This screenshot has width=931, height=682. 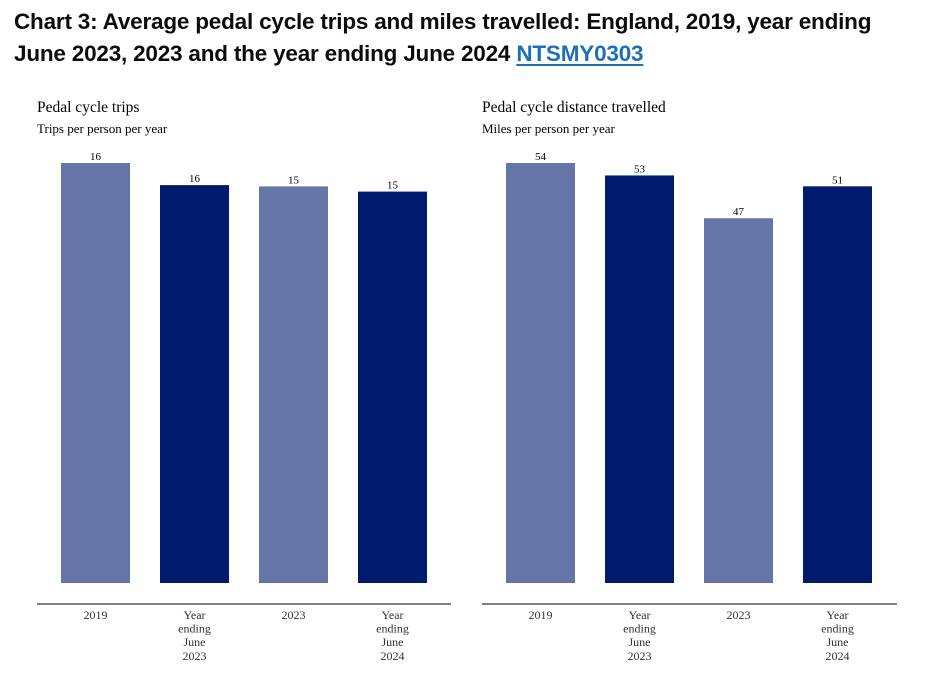 What do you see at coordinates (96, 157) in the screenshot?
I see `panel-1-value-label-1: 16` at bounding box center [96, 157].